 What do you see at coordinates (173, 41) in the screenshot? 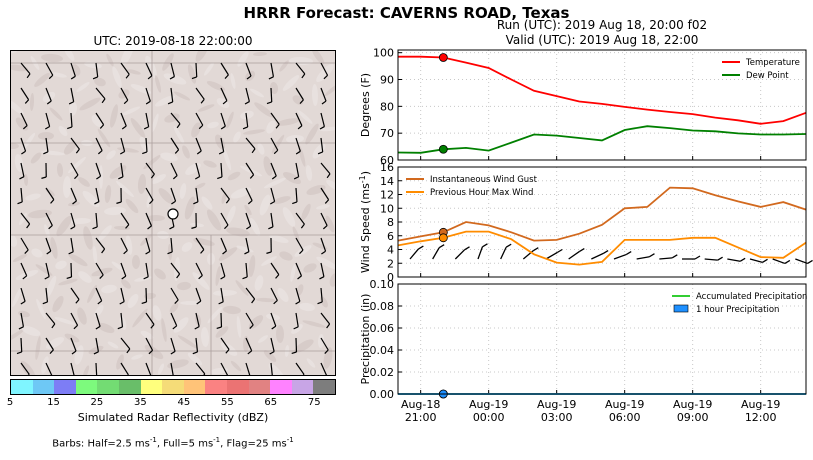
I see `map-title: UTC: 2019-08-18 22:00:00` at bounding box center [173, 41].